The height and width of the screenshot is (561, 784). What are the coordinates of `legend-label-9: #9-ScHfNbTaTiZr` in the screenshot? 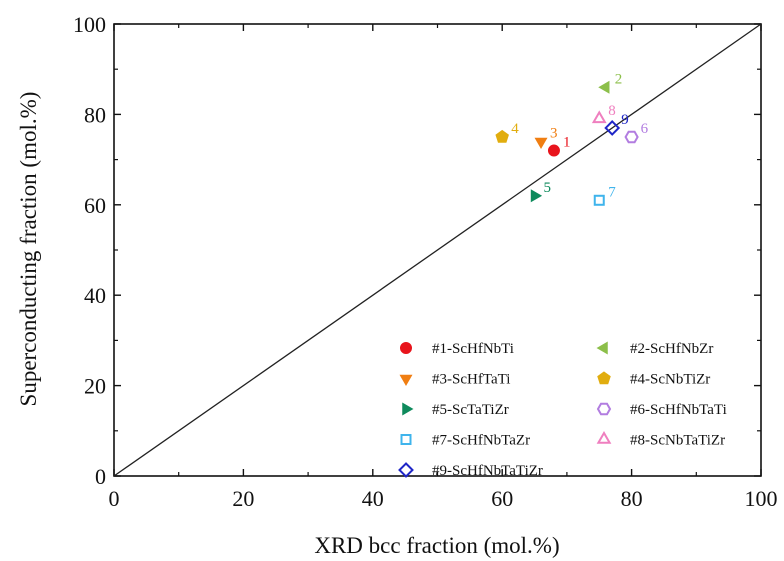 It's located at (487, 471).